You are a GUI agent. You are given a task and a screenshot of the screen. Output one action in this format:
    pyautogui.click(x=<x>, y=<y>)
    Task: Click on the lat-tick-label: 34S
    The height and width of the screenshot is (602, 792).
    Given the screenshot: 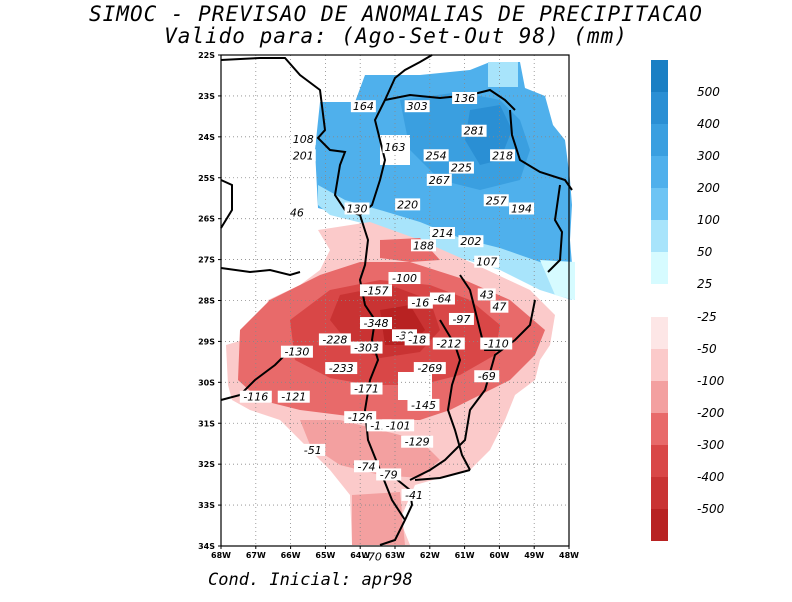 What is the action you would take?
    pyautogui.click(x=206, y=546)
    